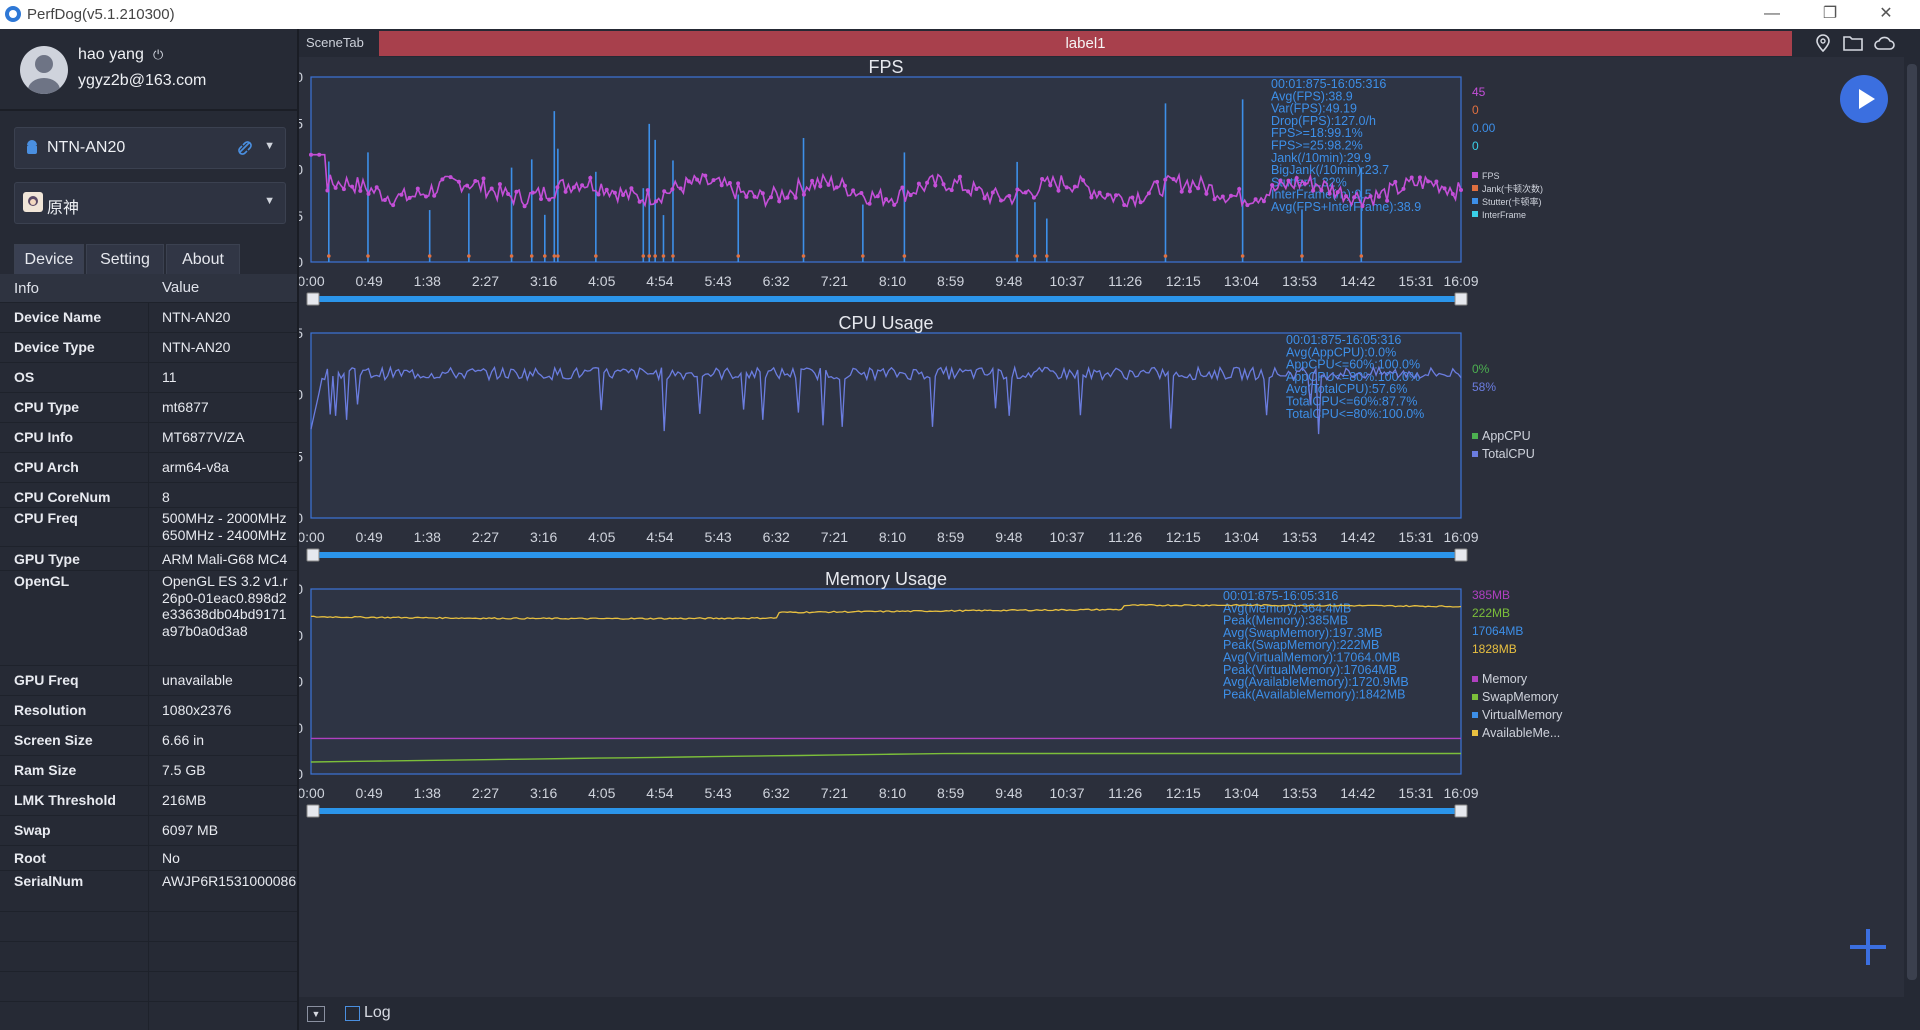 The image size is (1920, 1030). What do you see at coordinates (1109, 1013) in the screenshot?
I see `bottom-bar` at bounding box center [1109, 1013].